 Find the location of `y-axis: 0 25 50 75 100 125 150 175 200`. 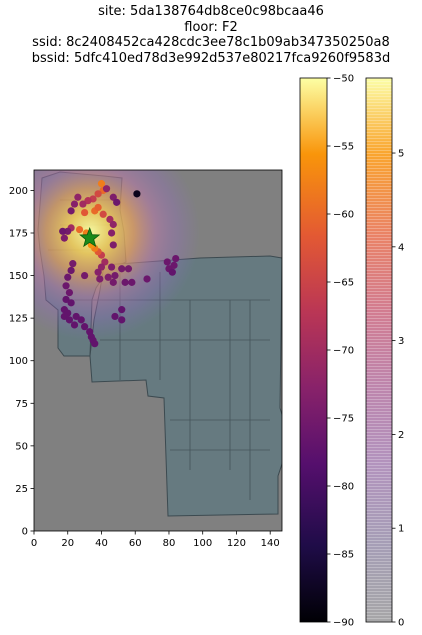

y-axis: 0 25 50 75 100 125 150 175 200 is located at coordinates (21, 362).